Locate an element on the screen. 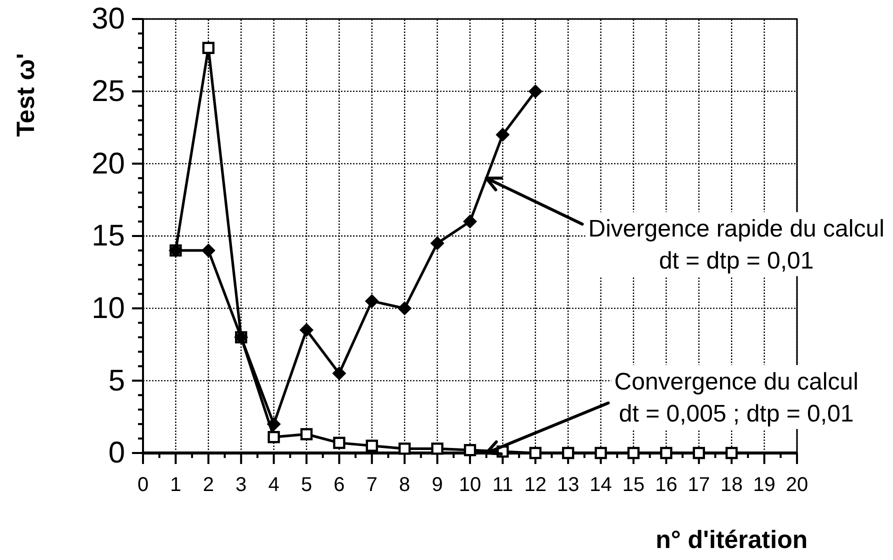  annotation: Divergence rapide du calcul dt = dtp = 0,01 is located at coordinates (736, 245).